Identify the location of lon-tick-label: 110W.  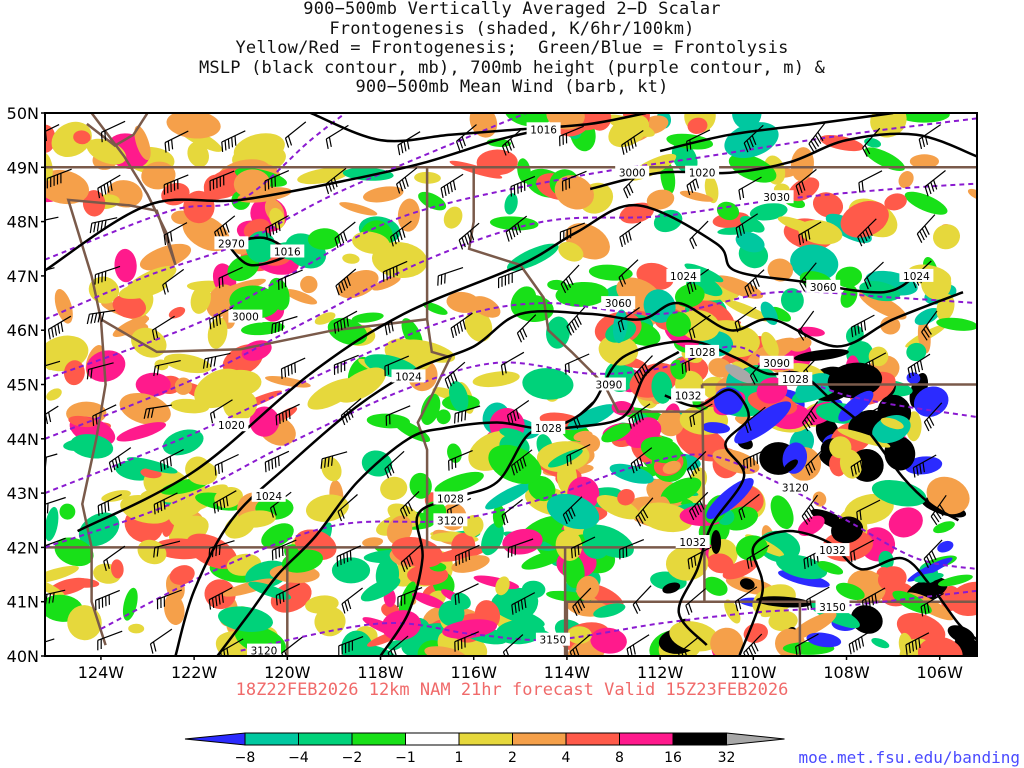
(753, 672).